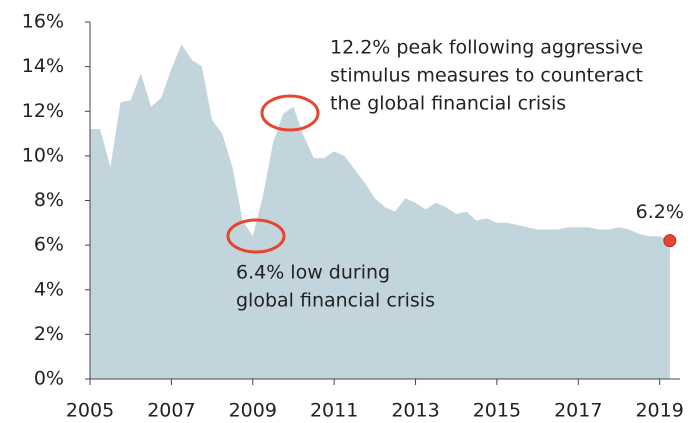 The height and width of the screenshot is (423, 700). Describe the element at coordinates (578, 411) in the screenshot. I see `x-tick-label: 2017` at that location.